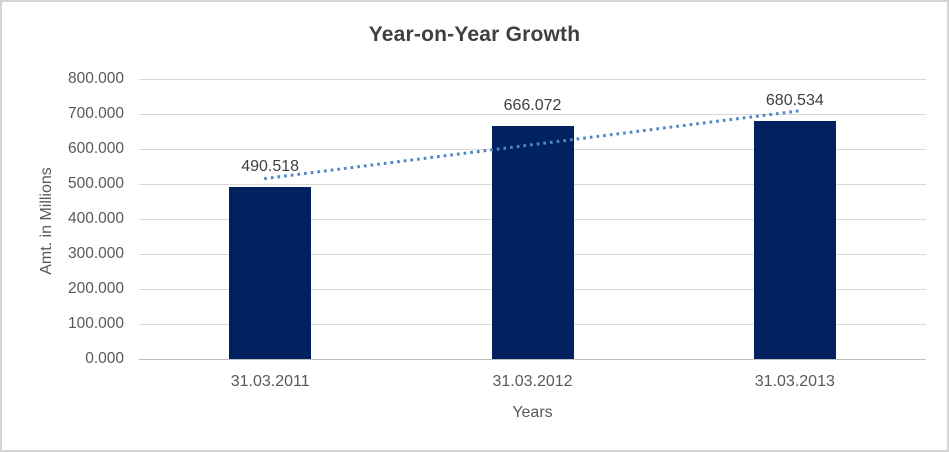  Describe the element at coordinates (95, 218) in the screenshot. I see `y-tick-label: 400.000` at that location.